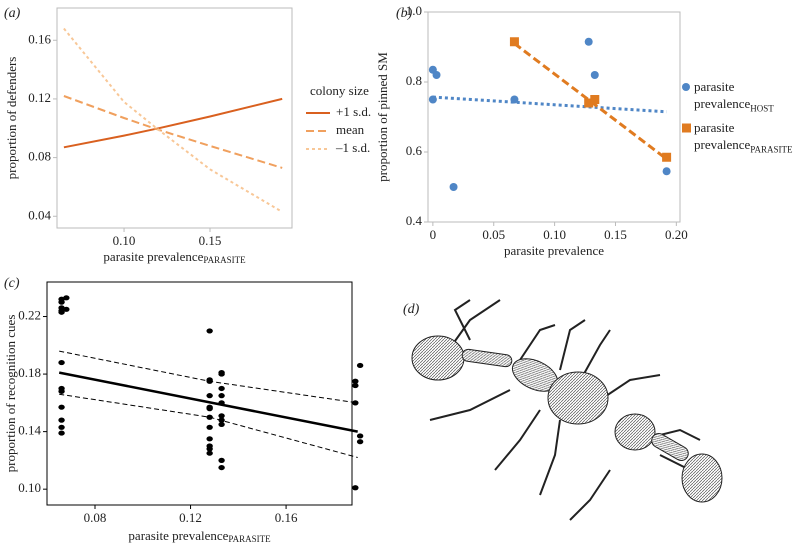  What do you see at coordinates (722, 95) in the screenshot?
I see `legend-label-text: parasite prevalence` at bounding box center [722, 95].